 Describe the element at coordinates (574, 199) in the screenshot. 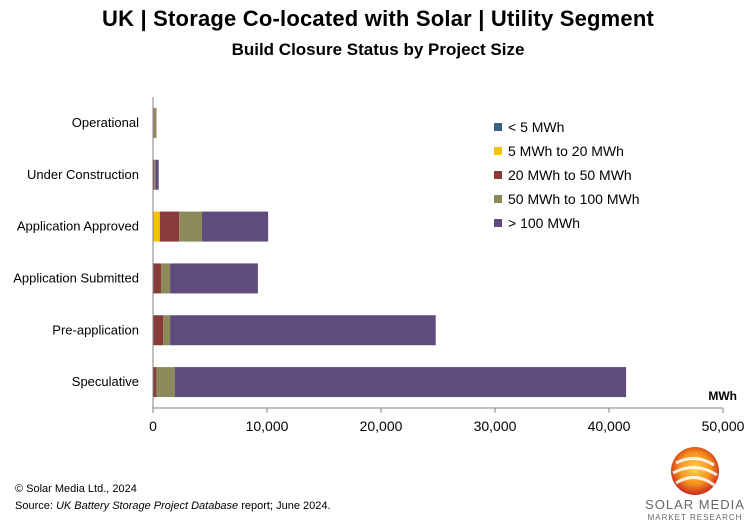

I see `legend-label: 50 MWh to 100 MWh` at that location.